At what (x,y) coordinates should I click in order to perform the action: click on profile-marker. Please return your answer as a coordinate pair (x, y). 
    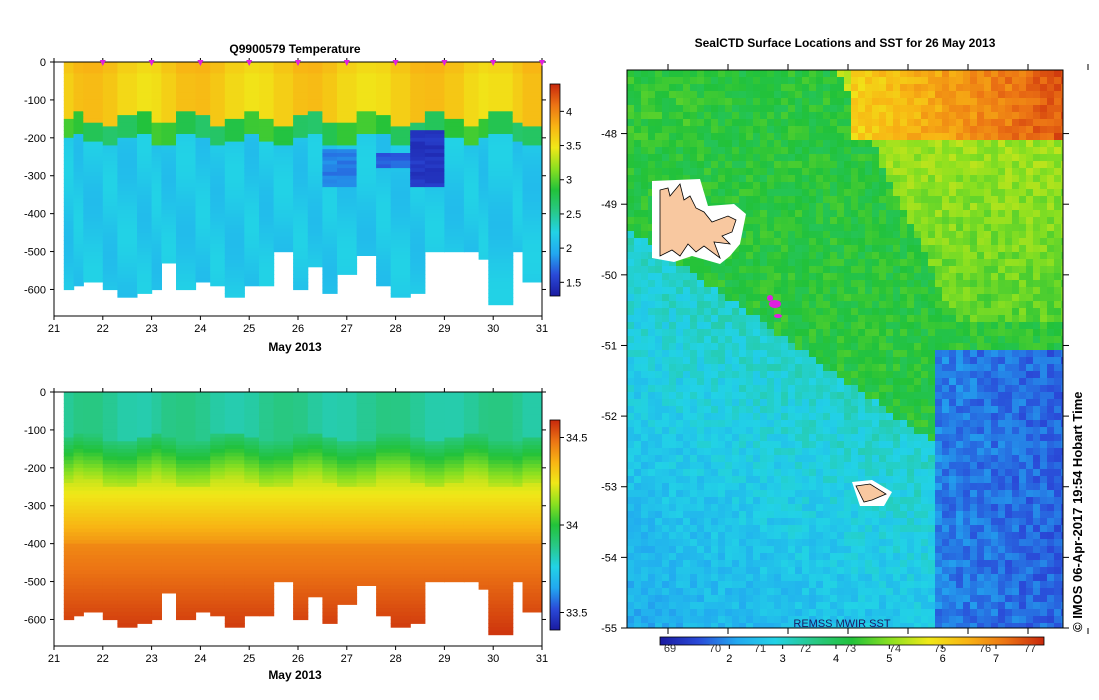
    Looking at the image, I should click on (493, 63).